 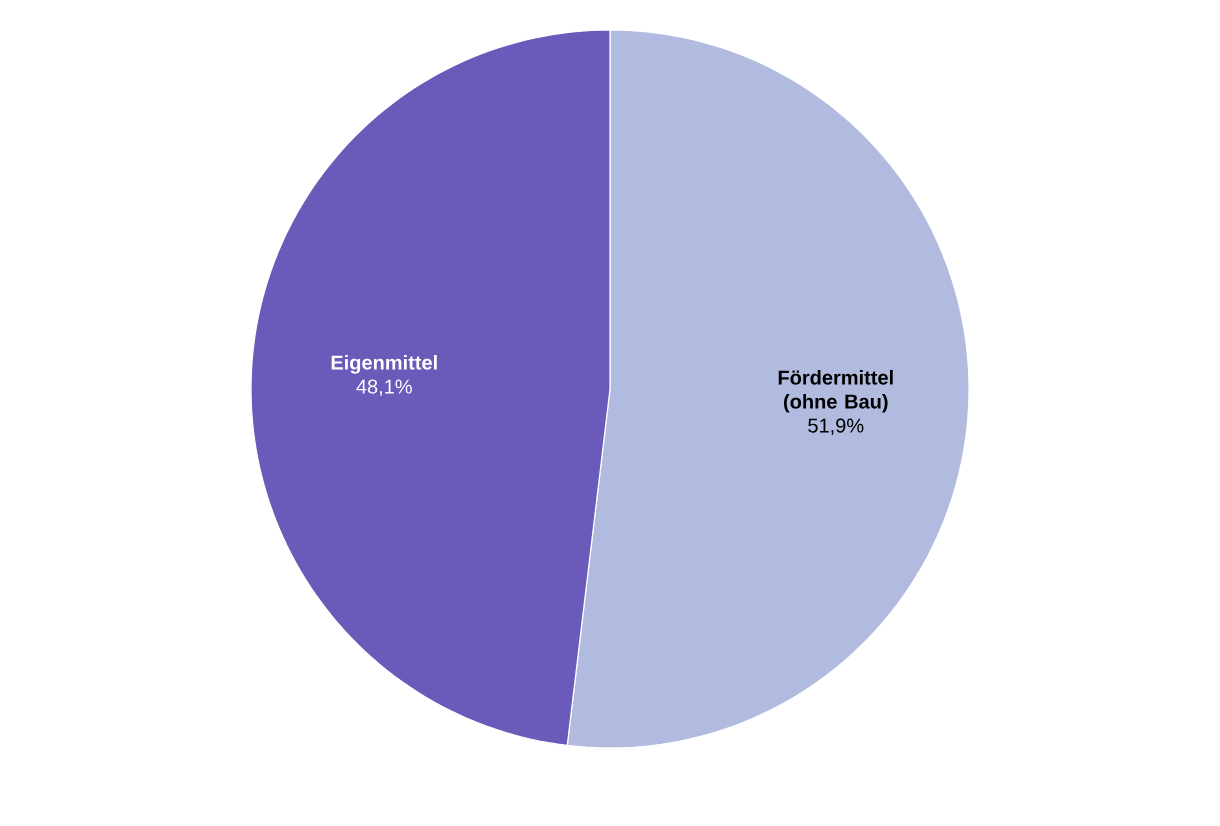 What do you see at coordinates (835, 391) in the screenshot?
I see `slice-label: Fördermittel (ohne Bau)` at bounding box center [835, 391].